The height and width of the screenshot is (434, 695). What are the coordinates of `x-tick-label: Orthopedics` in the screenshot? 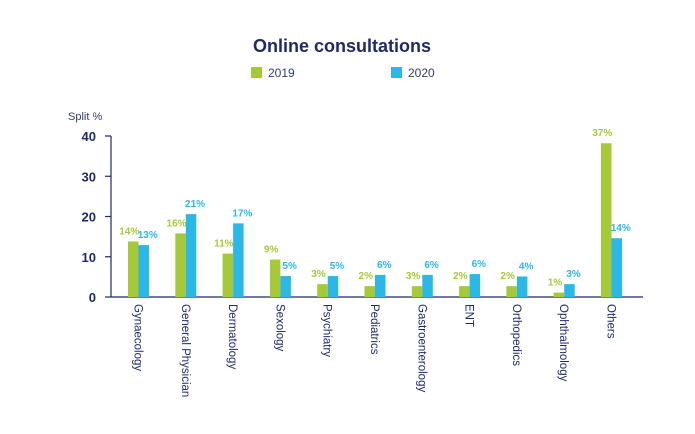 It's located at (516, 335).